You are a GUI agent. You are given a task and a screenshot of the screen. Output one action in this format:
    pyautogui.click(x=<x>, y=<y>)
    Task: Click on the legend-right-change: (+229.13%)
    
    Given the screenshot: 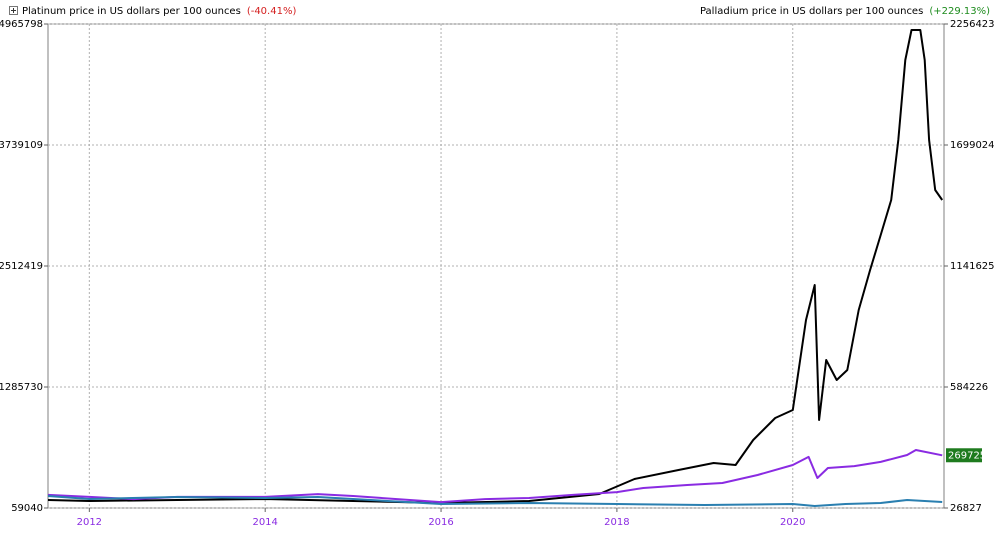 What is the action you would take?
    pyautogui.click(x=959, y=11)
    